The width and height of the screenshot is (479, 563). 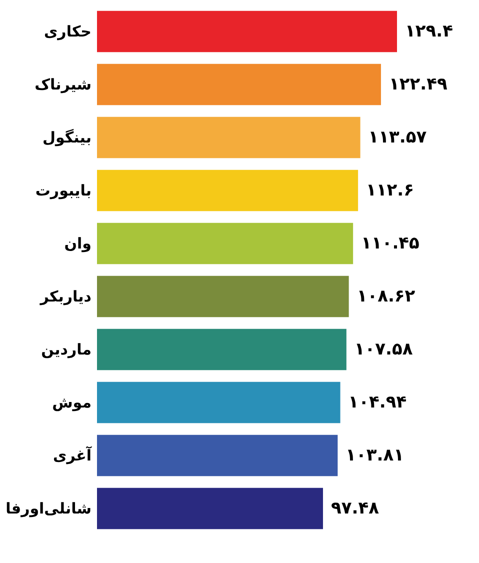 What do you see at coordinates (72, 403) in the screenshot?
I see `y-tick-label: موش` at bounding box center [72, 403].